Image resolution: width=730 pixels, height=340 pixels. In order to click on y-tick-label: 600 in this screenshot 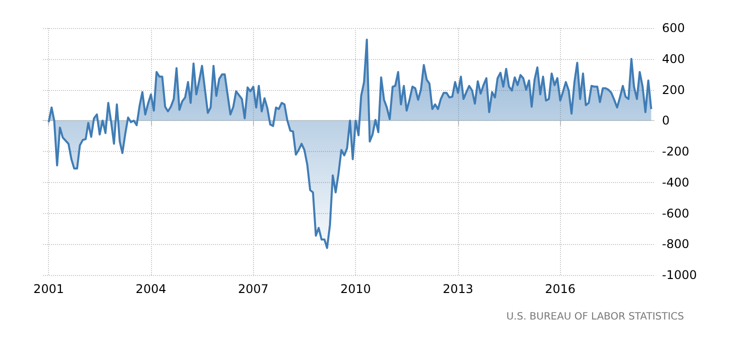, I will do `click(673, 28)`.